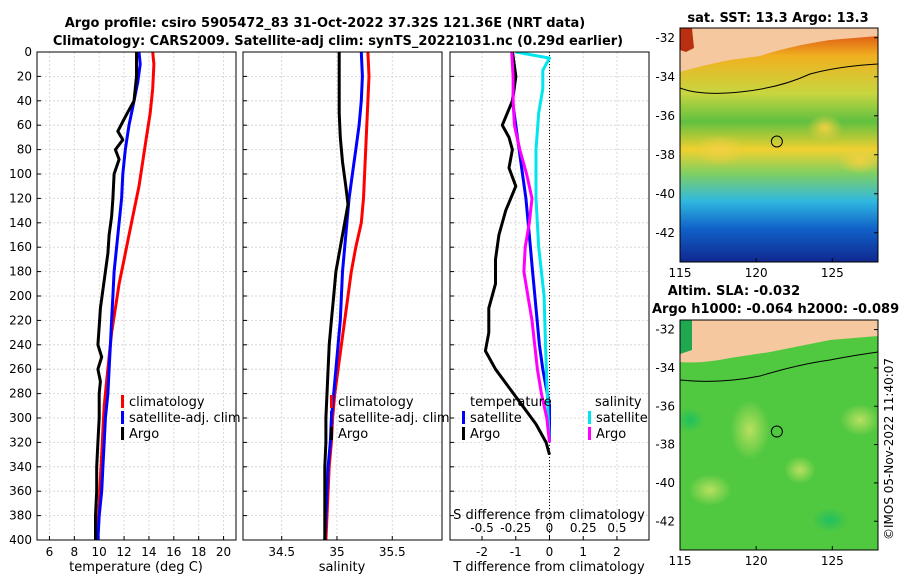 The height and width of the screenshot is (580, 900). I want to click on salinity-xlabel: salinity, so click(342, 567).